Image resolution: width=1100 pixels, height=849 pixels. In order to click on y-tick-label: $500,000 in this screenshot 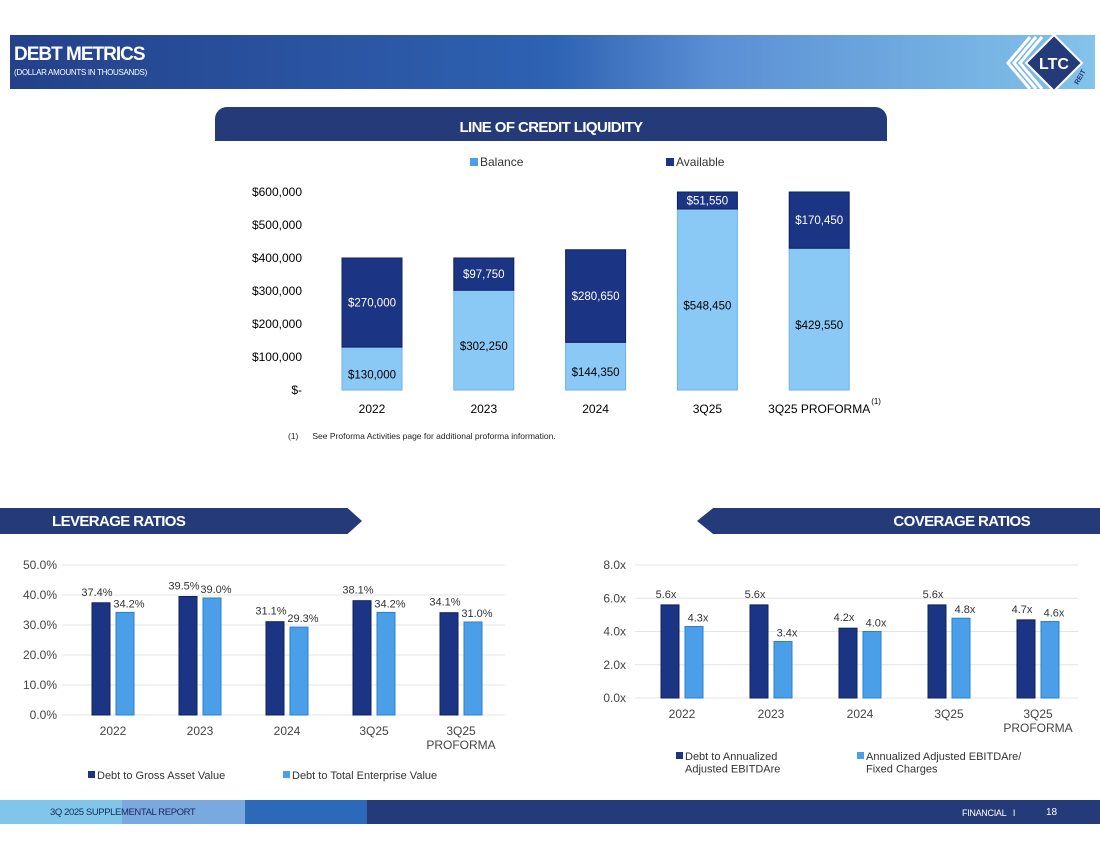, I will do `click(277, 225)`.